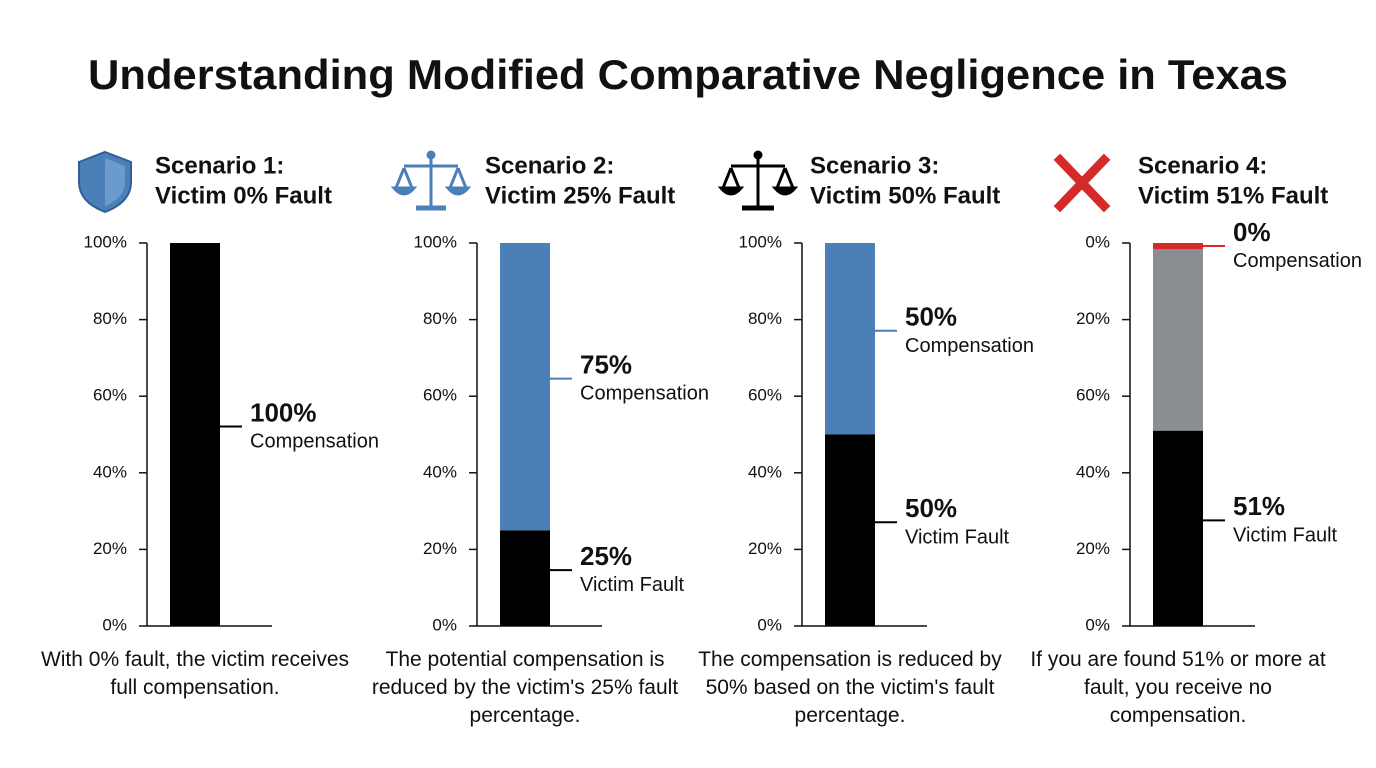 This screenshot has height=768, width=1376. Describe the element at coordinates (1202, 165) in the screenshot. I see `panel-title: Scenario 4:` at that location.